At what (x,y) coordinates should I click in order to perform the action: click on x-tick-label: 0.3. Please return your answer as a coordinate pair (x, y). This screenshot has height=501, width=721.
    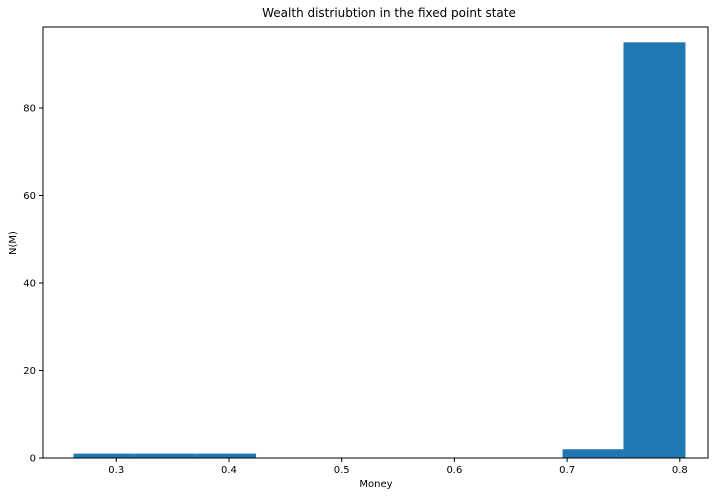
    Looking at the image, I should click on (116, 470).